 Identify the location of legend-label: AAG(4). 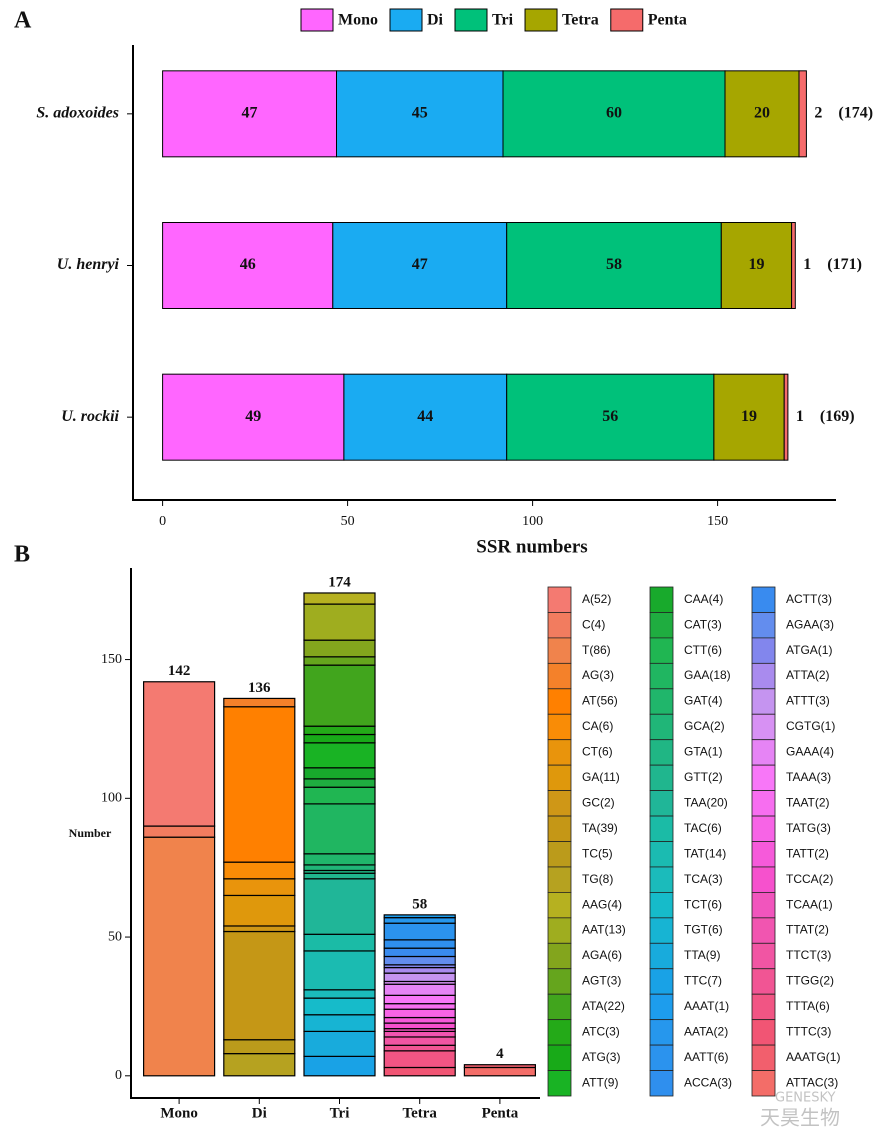
(602, 904).